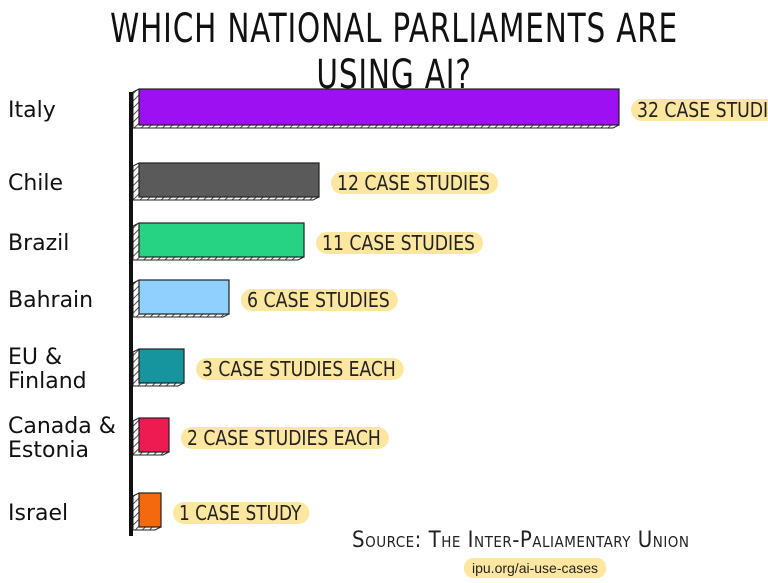 The height and width of the screenshot is (583, 768). What do you see at coordinates (38, 513) in the screenshot?
I see `category-label: Israel` at bounding box center [38, 513].